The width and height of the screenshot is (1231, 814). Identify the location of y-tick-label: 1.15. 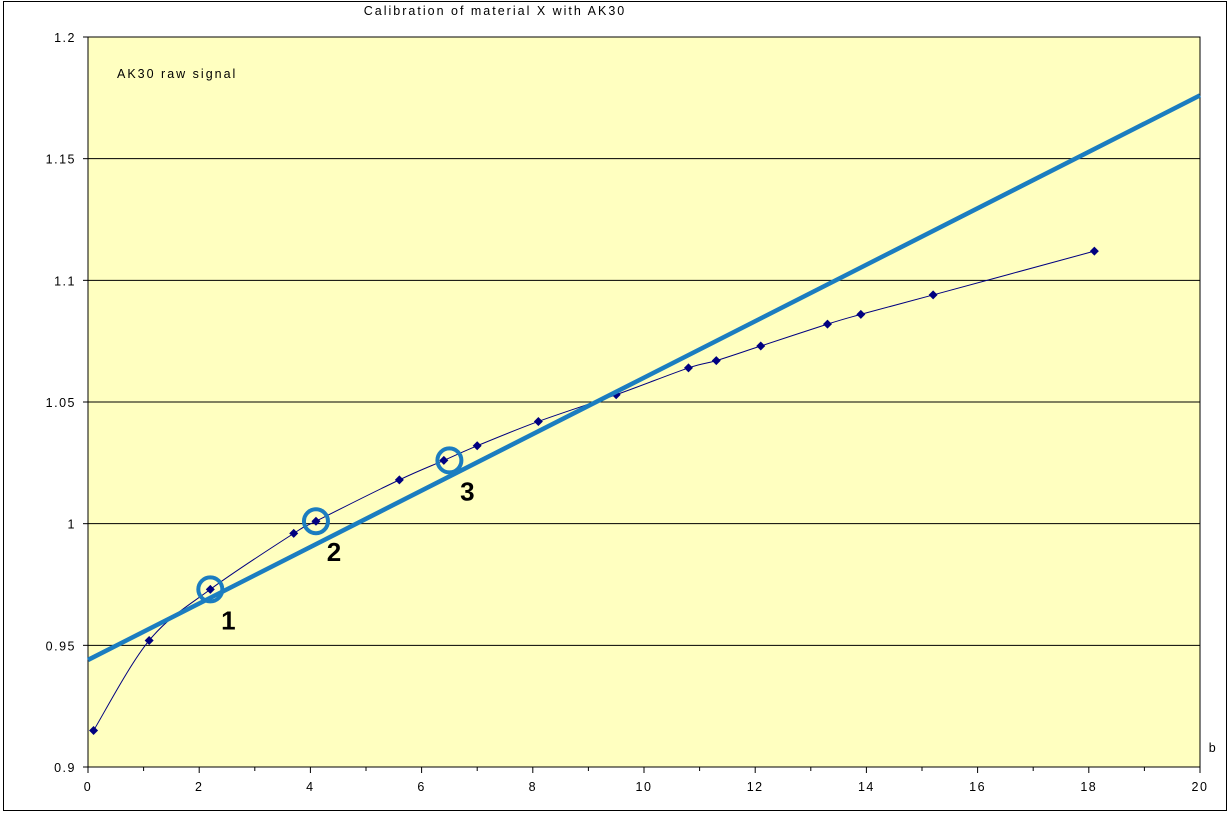
(61, 160).